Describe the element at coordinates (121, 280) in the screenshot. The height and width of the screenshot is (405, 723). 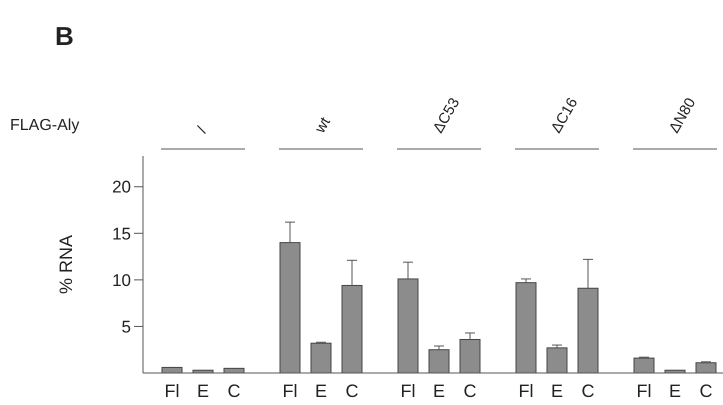
I see `y-tick-label: 10` at that location.